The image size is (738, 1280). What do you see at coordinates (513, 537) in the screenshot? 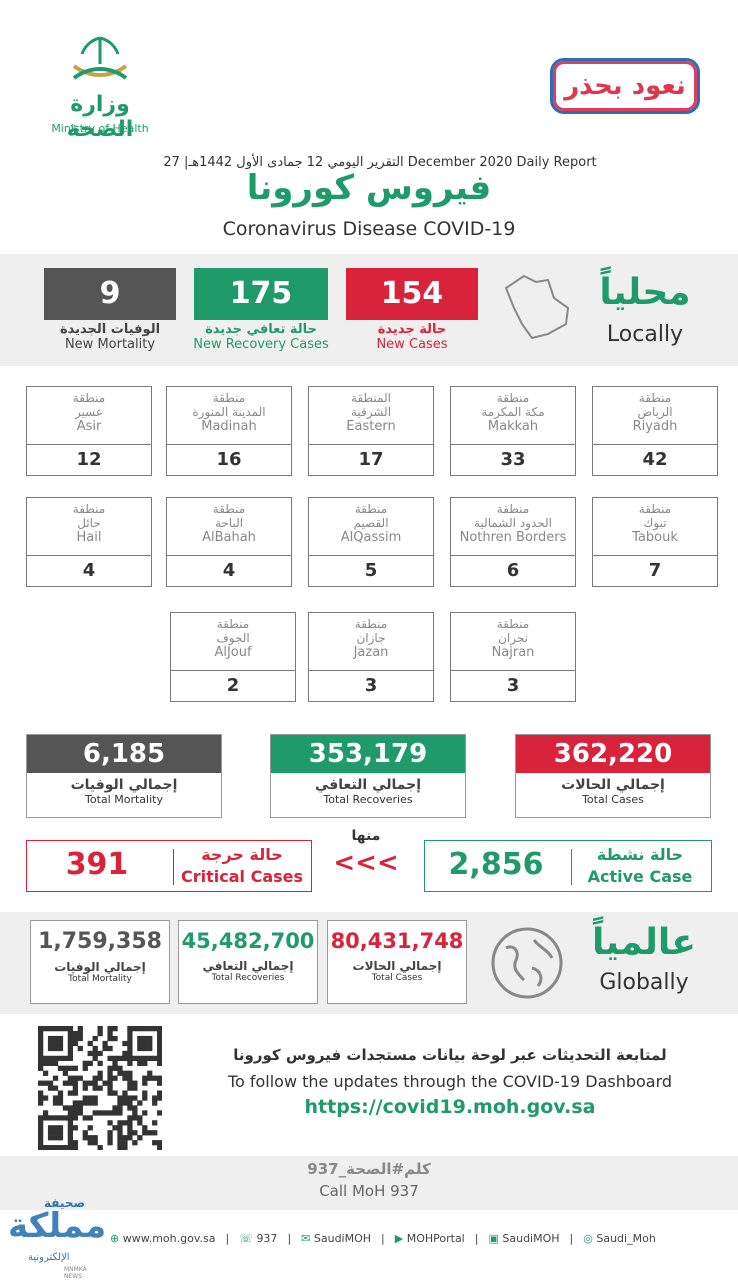
I see `region-name-en: Nothren Borders` at bounding box center [513, 537].